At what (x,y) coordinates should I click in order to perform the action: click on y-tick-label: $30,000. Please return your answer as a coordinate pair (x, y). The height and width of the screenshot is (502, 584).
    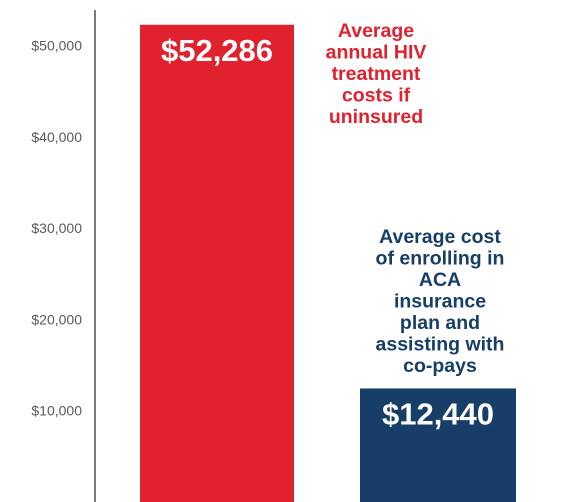
    Looking at the image, I should click on (56, 228).